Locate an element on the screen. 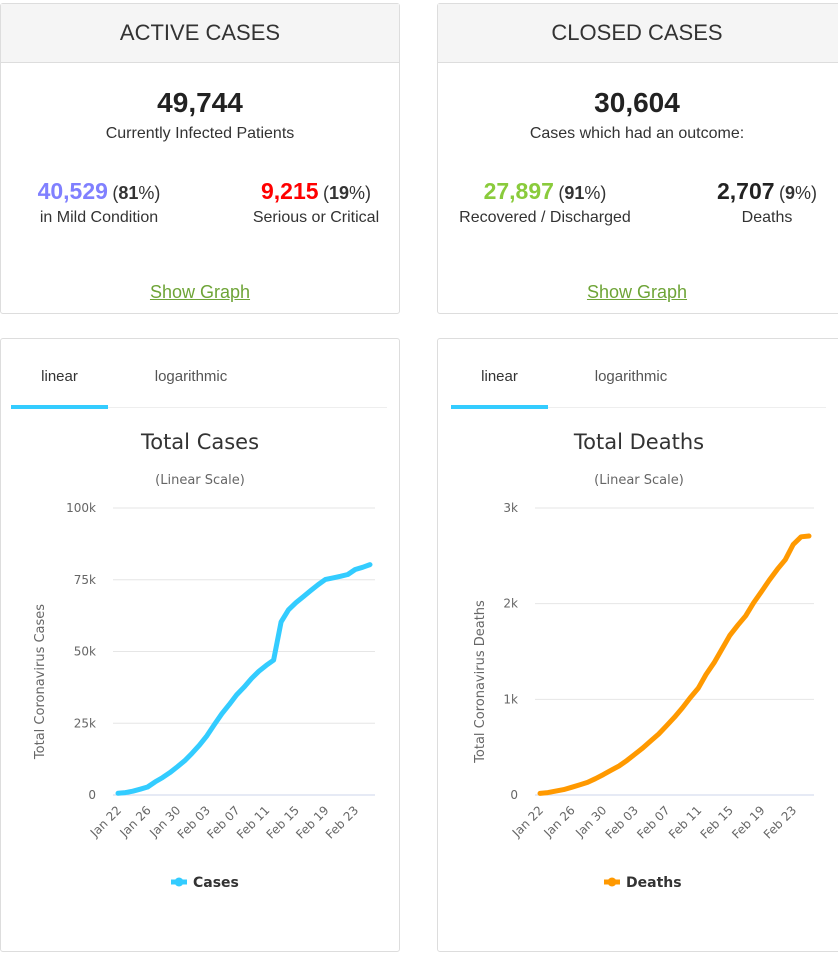  serious-label: Serious or Critical is located at coordinates (316, 217).